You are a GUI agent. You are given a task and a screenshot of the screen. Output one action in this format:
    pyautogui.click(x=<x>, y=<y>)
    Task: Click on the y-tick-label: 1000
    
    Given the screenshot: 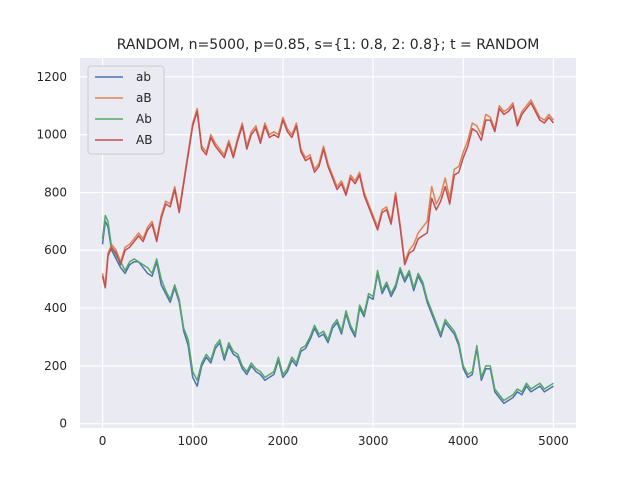 What is the action you would take?
    pyautogui.click(x=51, y=135)
    